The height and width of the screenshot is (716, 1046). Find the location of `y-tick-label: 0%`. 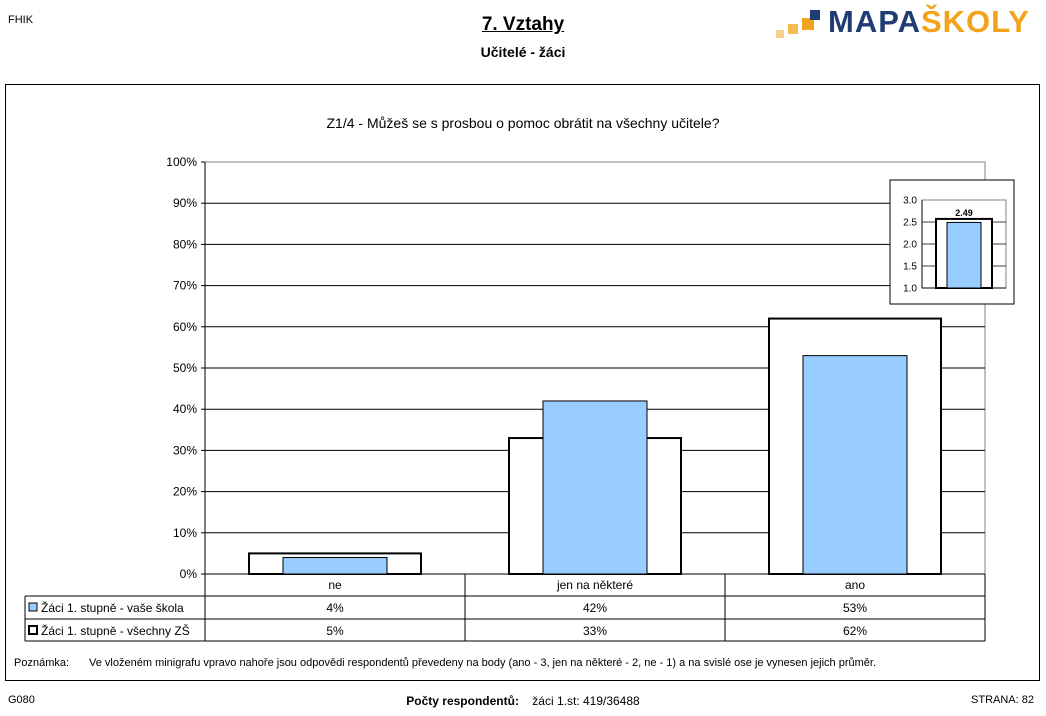

y-tick-label: 0% is located at coordinates (189, 574).